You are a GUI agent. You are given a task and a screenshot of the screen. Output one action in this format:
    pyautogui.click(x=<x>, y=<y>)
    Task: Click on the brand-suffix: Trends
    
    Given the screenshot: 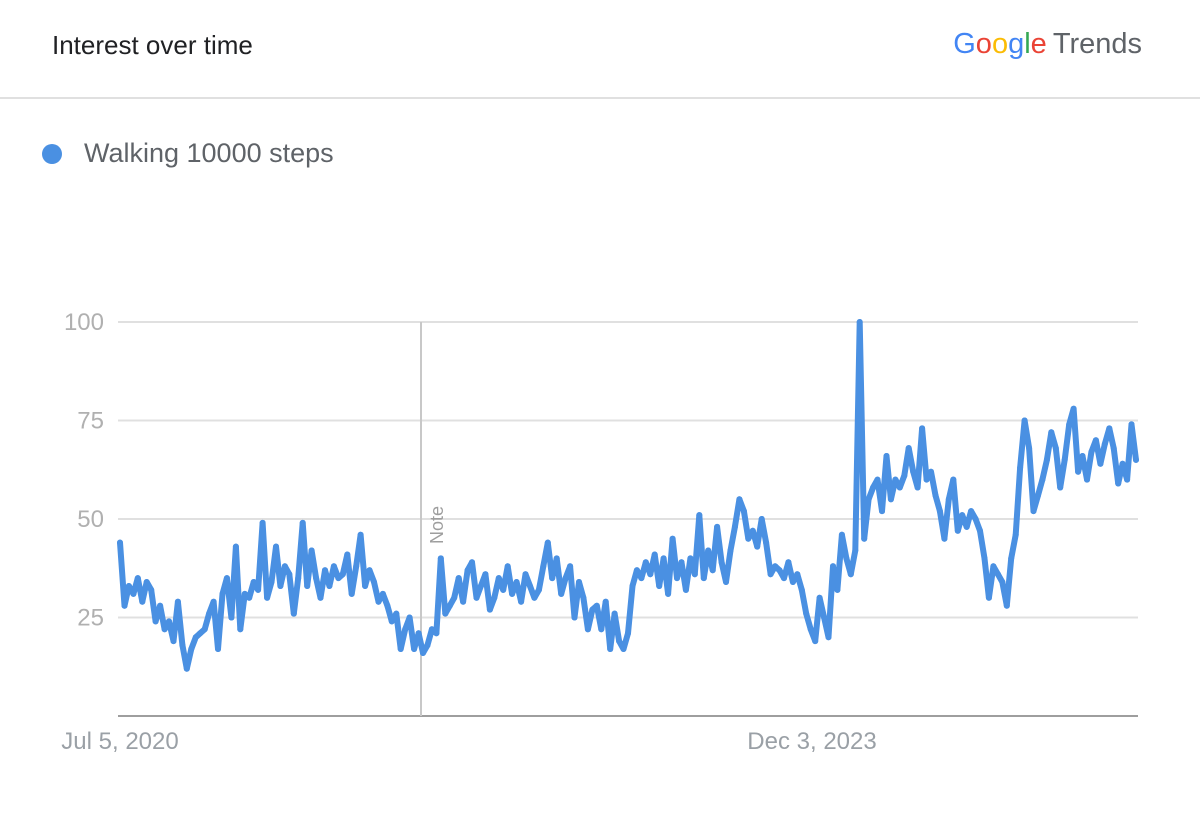 What is the action you would take?
    pyautogui.click(x=1097, y=44)
    